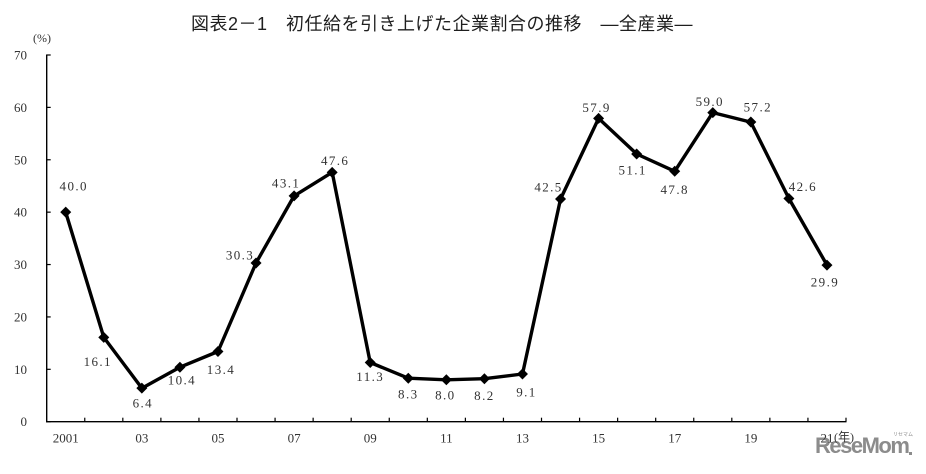 This screenshot has height=474, width=926. Describe the element at coordinates (295, 438) in the screenshot. I see `x-tick-label: 07` at that location.